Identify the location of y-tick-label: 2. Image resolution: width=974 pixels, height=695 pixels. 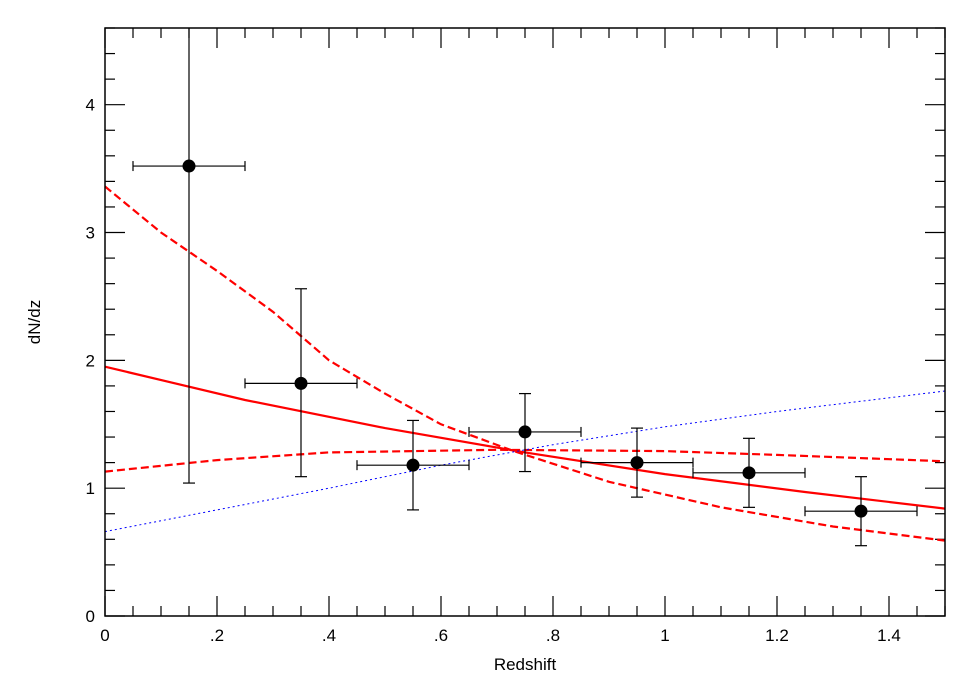
(90, 360).